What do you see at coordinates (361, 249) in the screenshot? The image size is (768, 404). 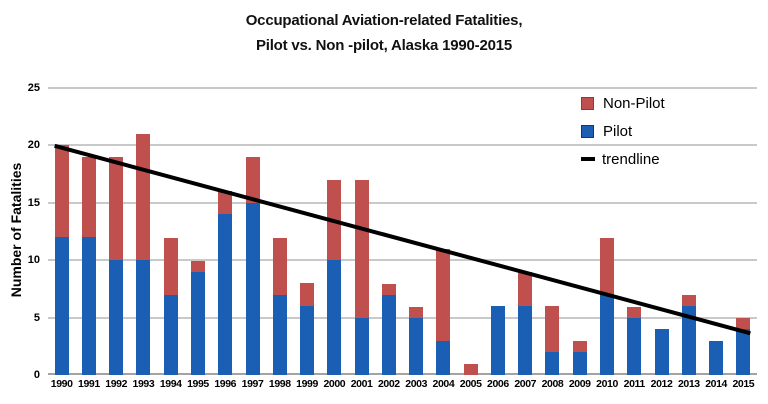 I see `bar-2001-non-pilot` at bounding box center [361, 249].